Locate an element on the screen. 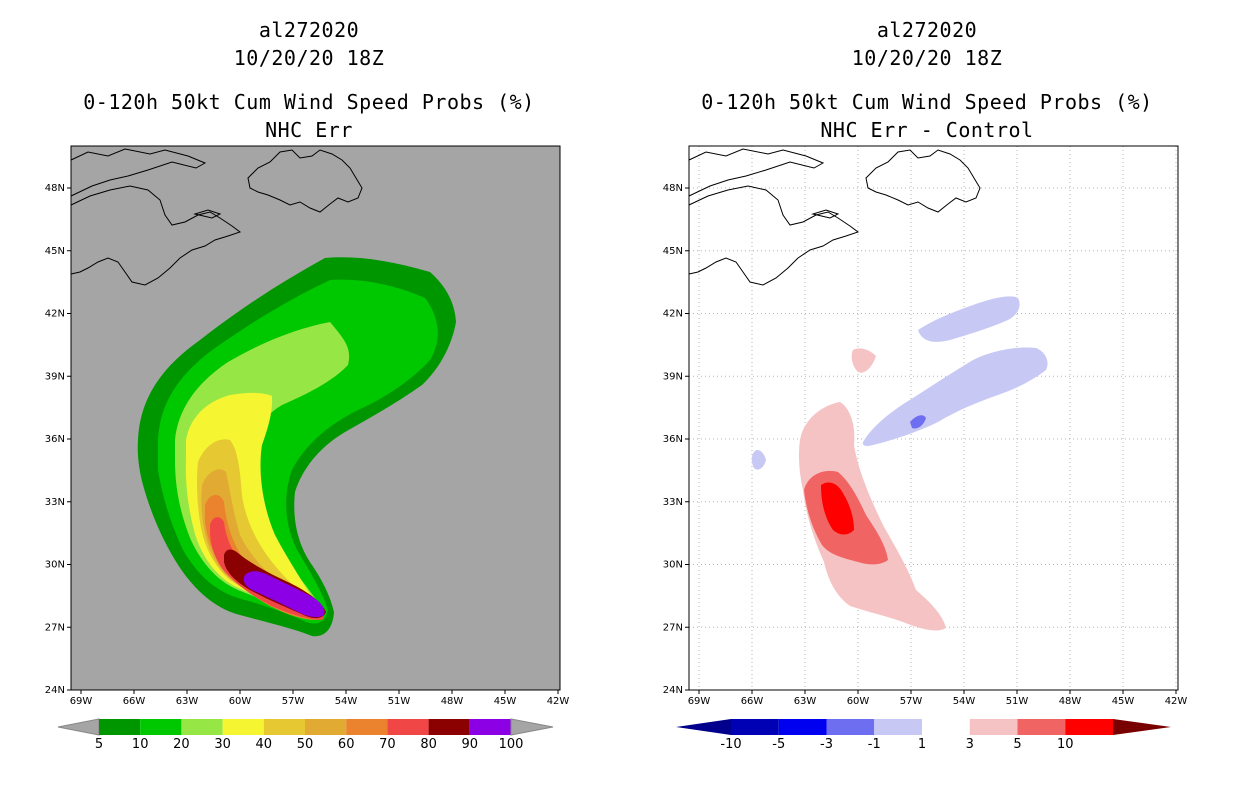 The height and width of the screenshot is (800, 1236). diff-negative-blob is located at coordinates (758, 459).